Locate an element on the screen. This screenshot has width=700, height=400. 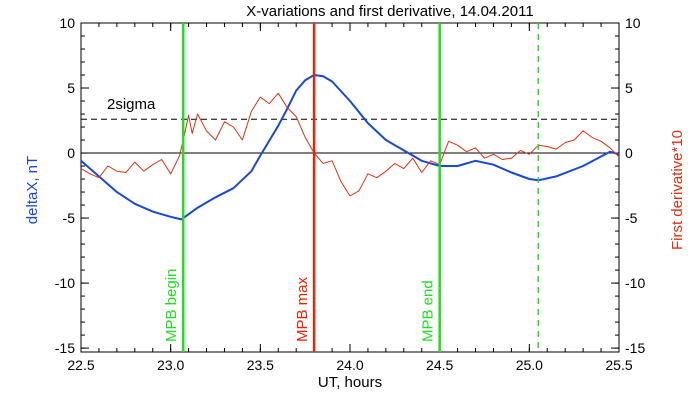
x-tick-label: 24.5 is located at coordinates (439, 365).